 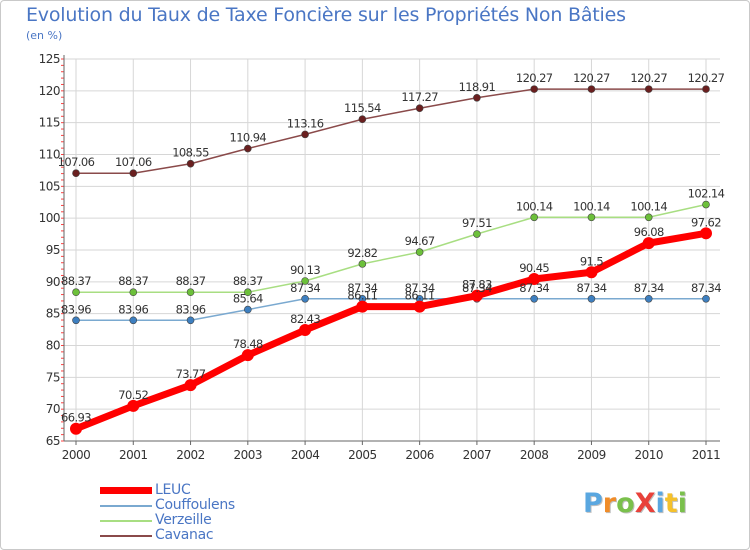 I want to click on data-label: 97.51, so click(x=477, y=223).